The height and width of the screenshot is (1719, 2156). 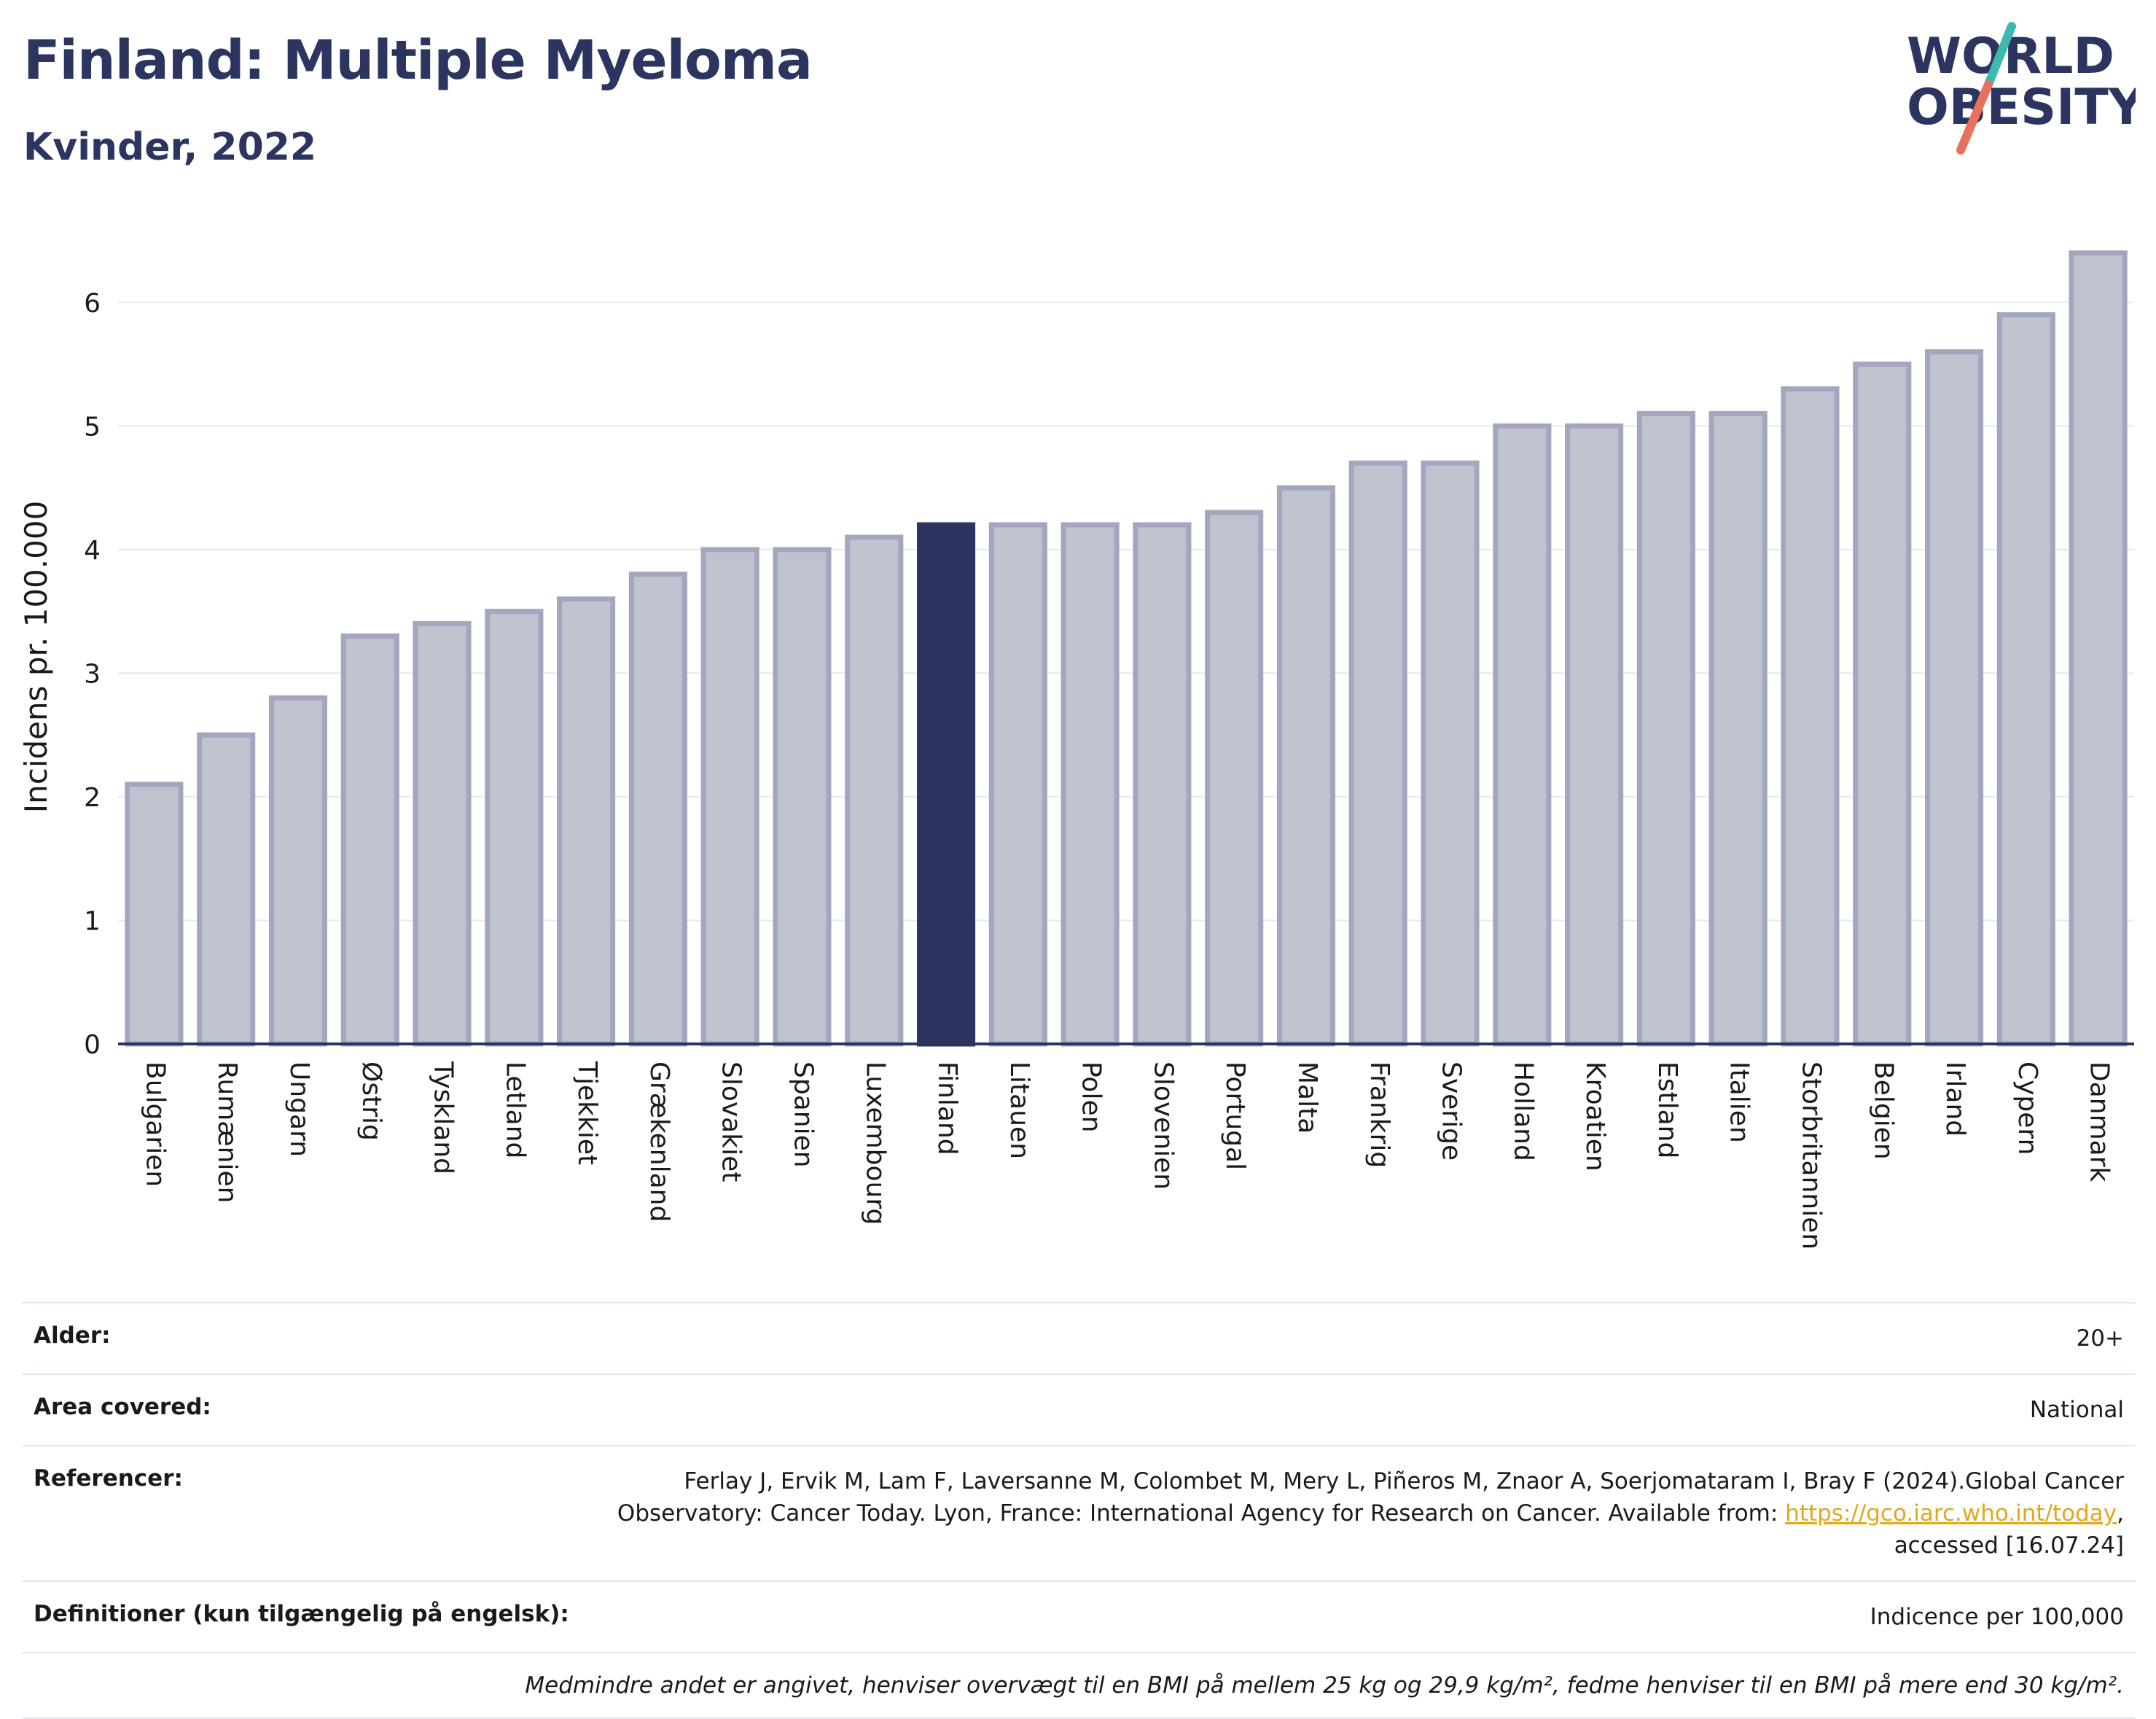 I want to click on x-tick-label: Rumænien, so click(x=227, y=1132).